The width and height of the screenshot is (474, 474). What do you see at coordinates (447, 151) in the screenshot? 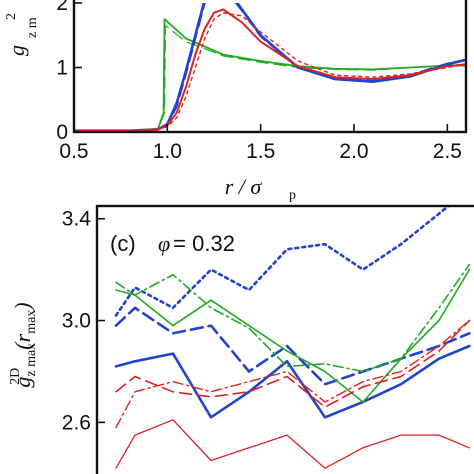
I see `panel-b-xtick-label: 2.5` at bounding box center [447, 151].